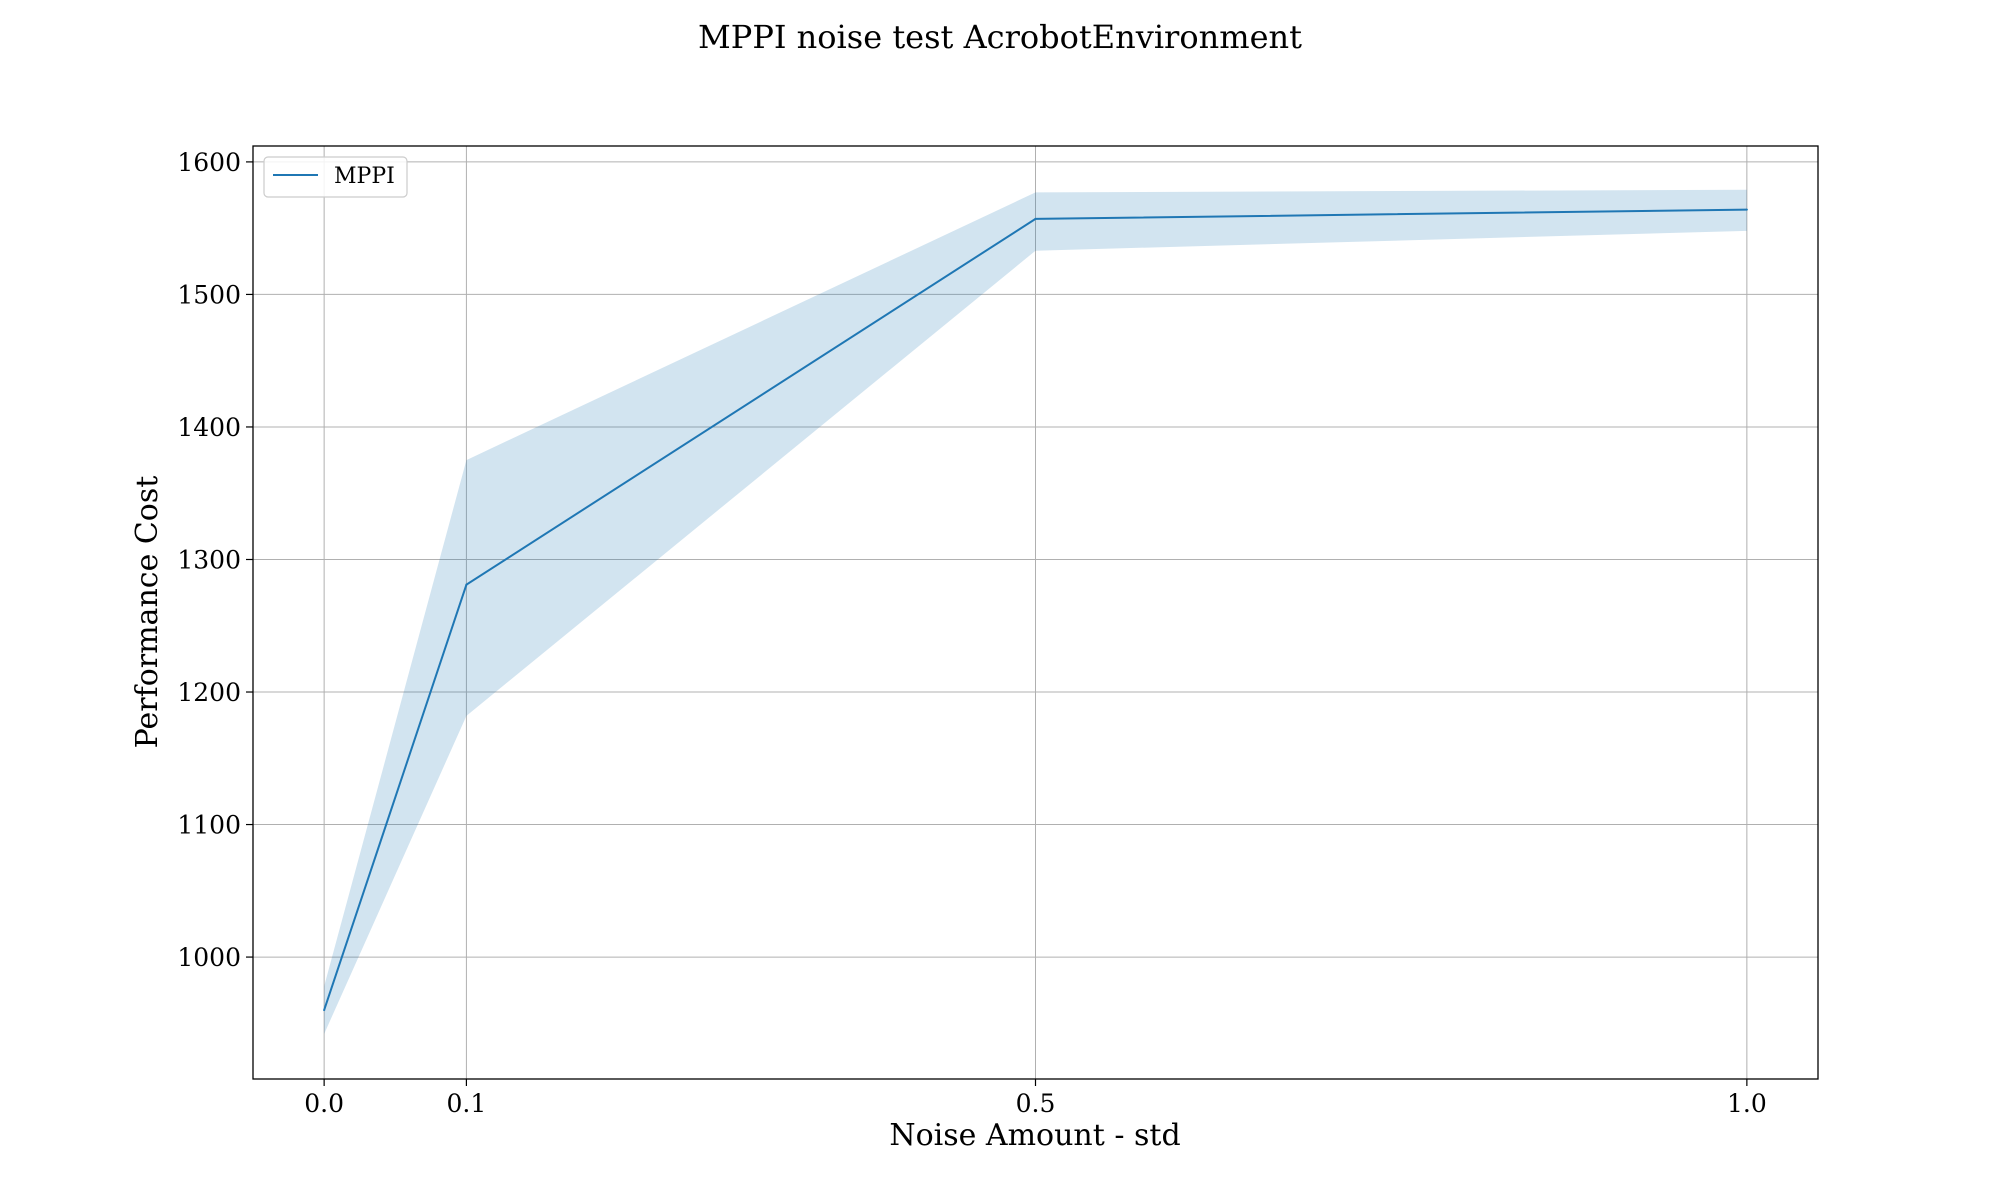 This screenshot has width=2000, height=1200. What do you see at coordinates (209, 559) in the screenshot?
I see `y-tick-label: 1300` at bounding box center [209, 559].